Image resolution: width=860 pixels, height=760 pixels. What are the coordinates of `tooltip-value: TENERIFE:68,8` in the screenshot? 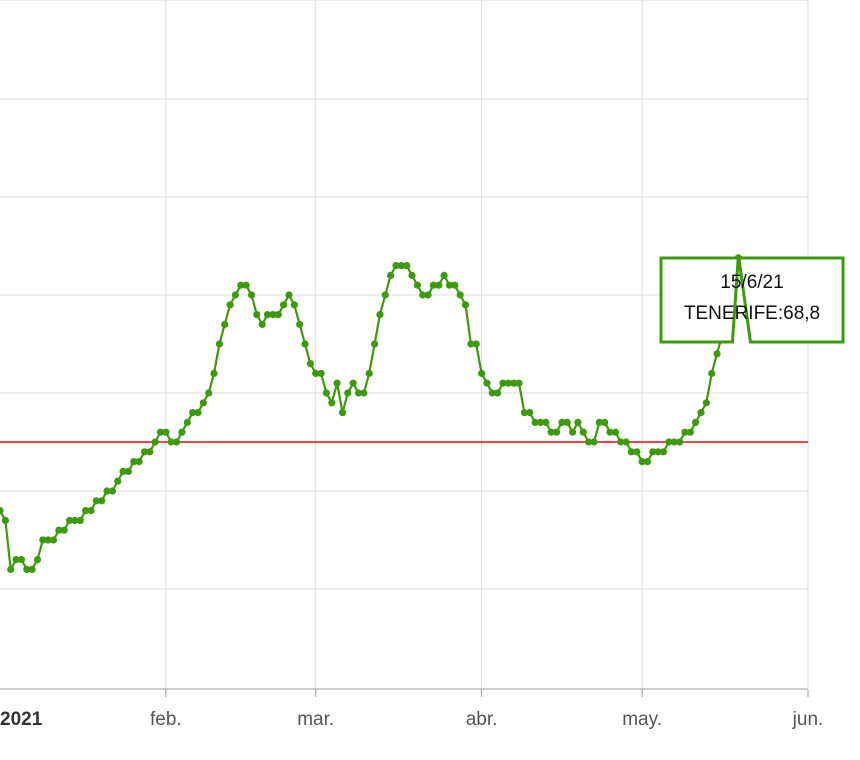 It's located at (752, 313).